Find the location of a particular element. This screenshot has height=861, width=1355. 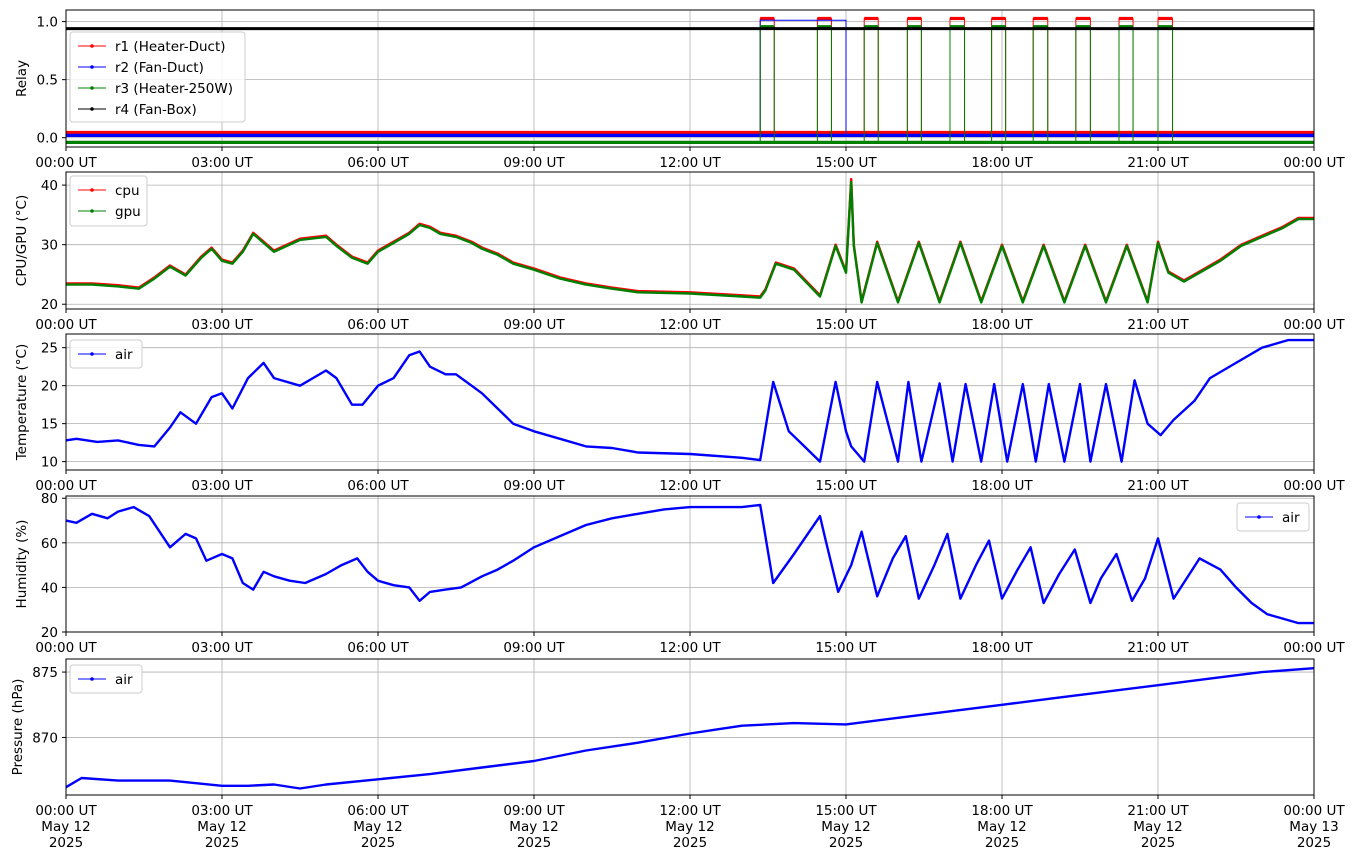

x-tick-label: 09:00 UT May 12 2025 is located at coordinates (534, 827).